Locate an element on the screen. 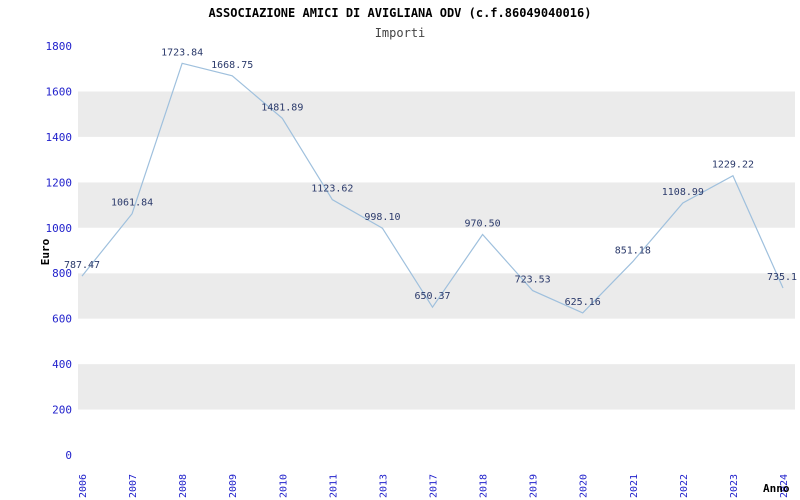 The width and height of the screenshot is (800, 500). x-tick-label: 2017 is located at coordinates (434, 486).